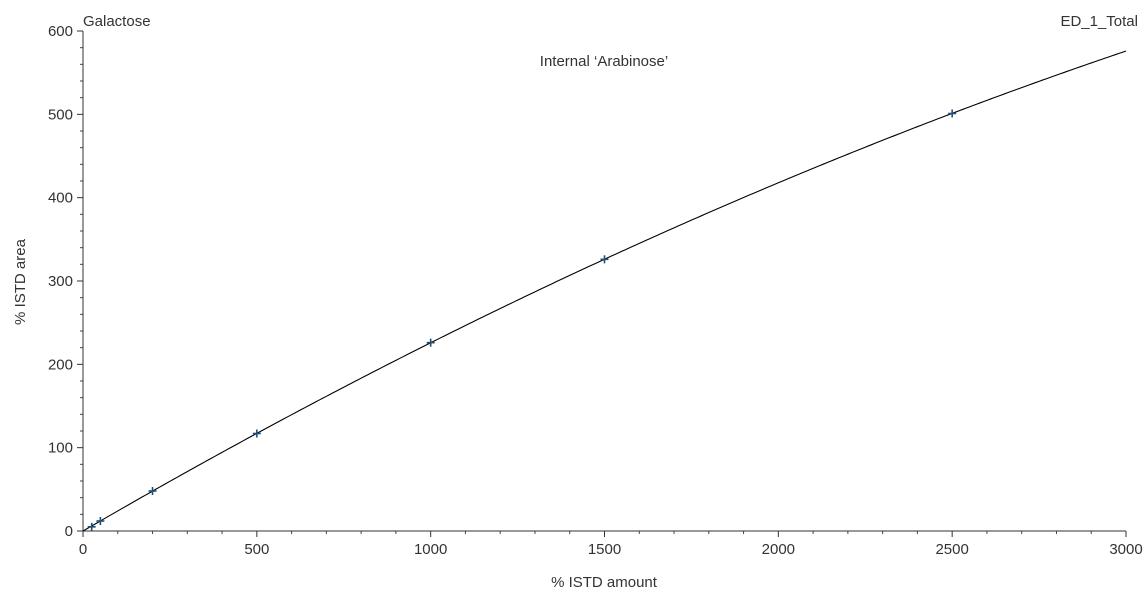 The width and height of the screenshot is (1148, 596). Describe the element at coordinates (604, 549) in the screenshot. I see `x-tick-label: 1500` at that location.